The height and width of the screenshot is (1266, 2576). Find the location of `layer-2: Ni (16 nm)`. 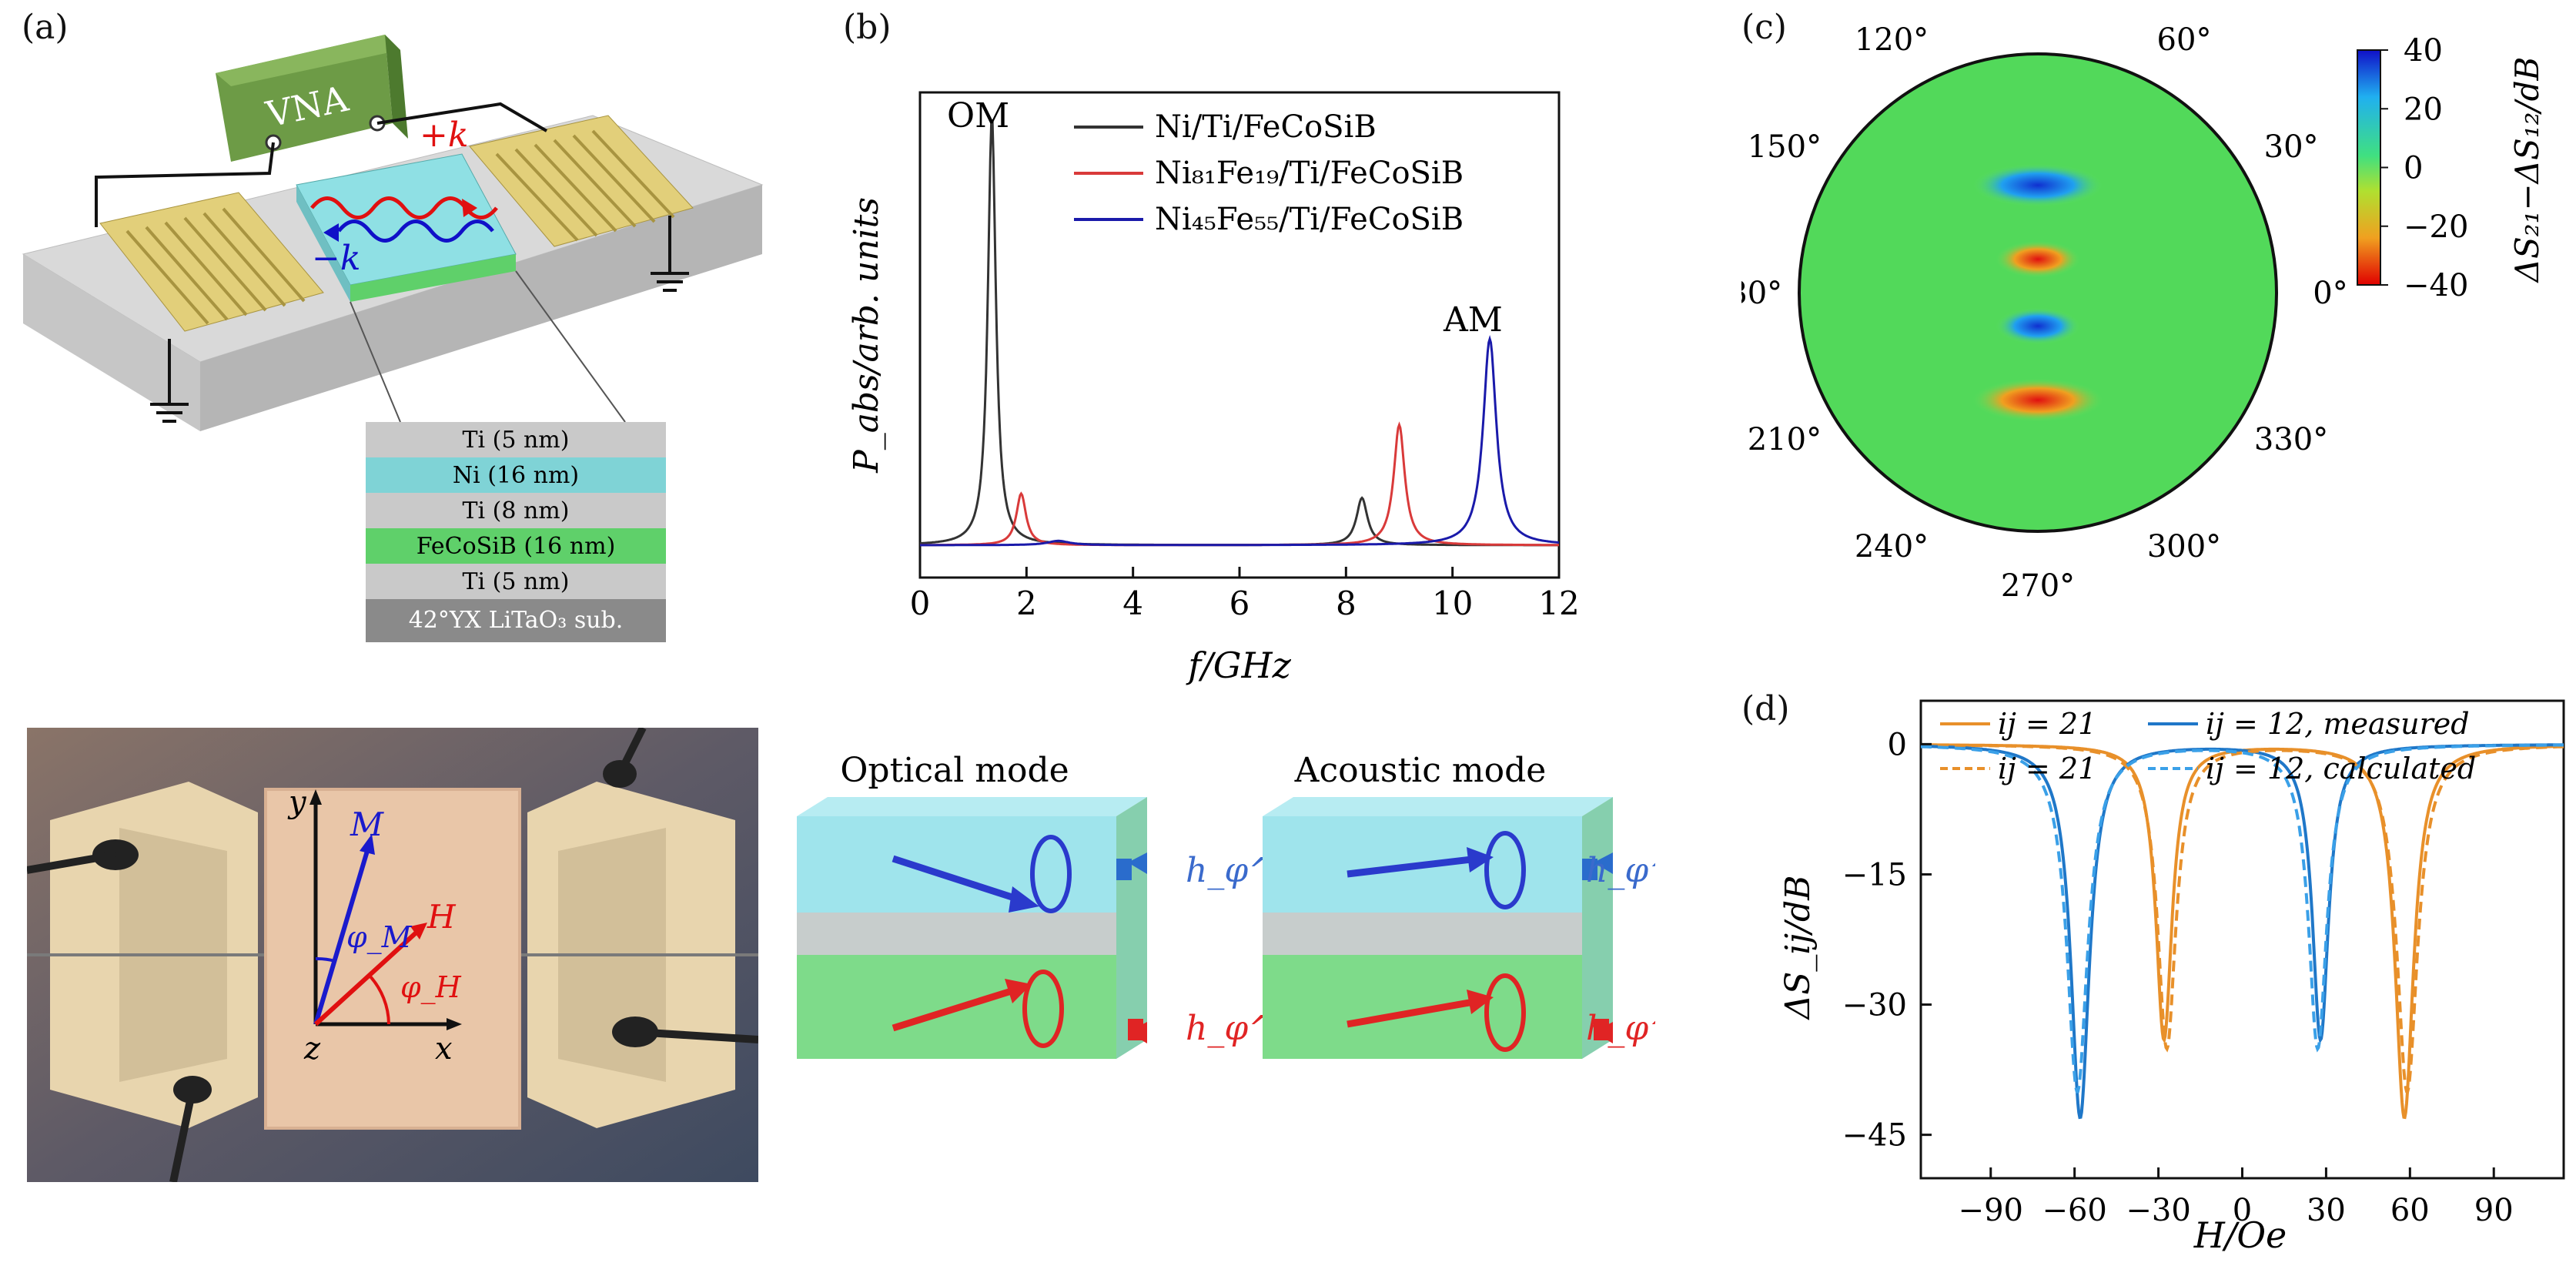

layer-2: Ni (16 nm) is located at coordinates (516, 476).